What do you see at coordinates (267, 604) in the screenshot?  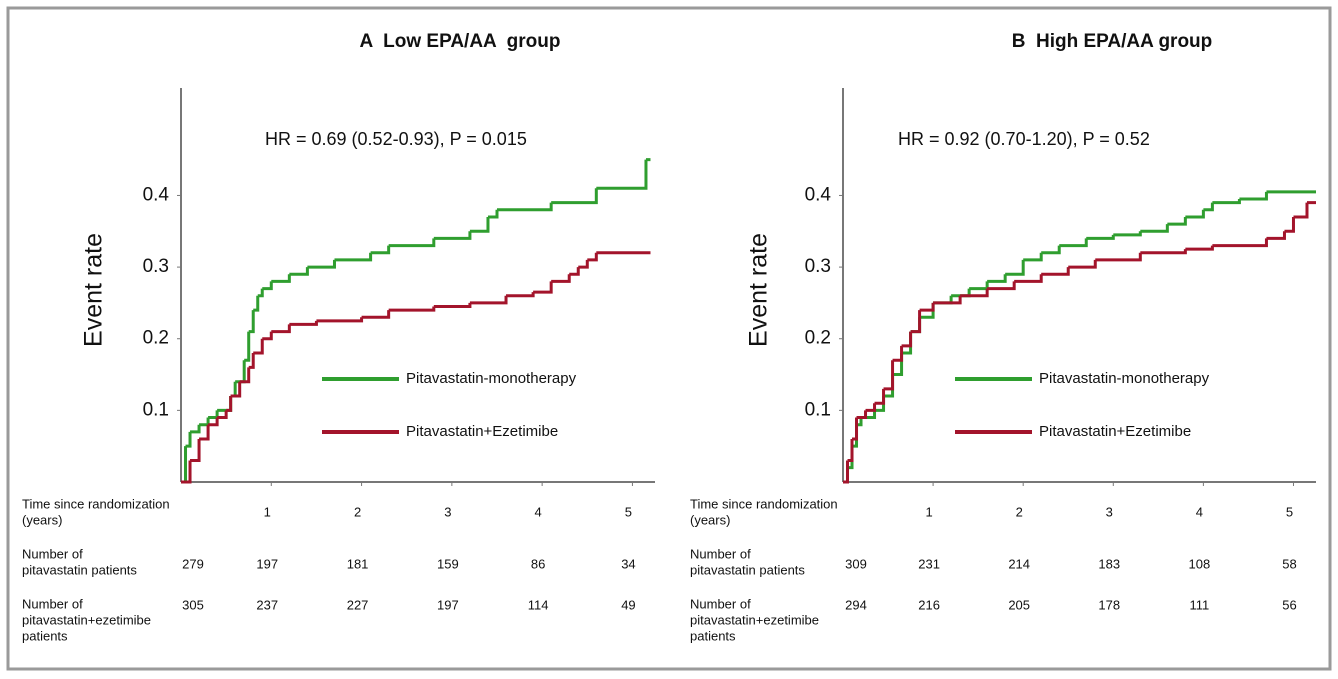 I see `risk-count: 237` at bounding box center [267, 604].